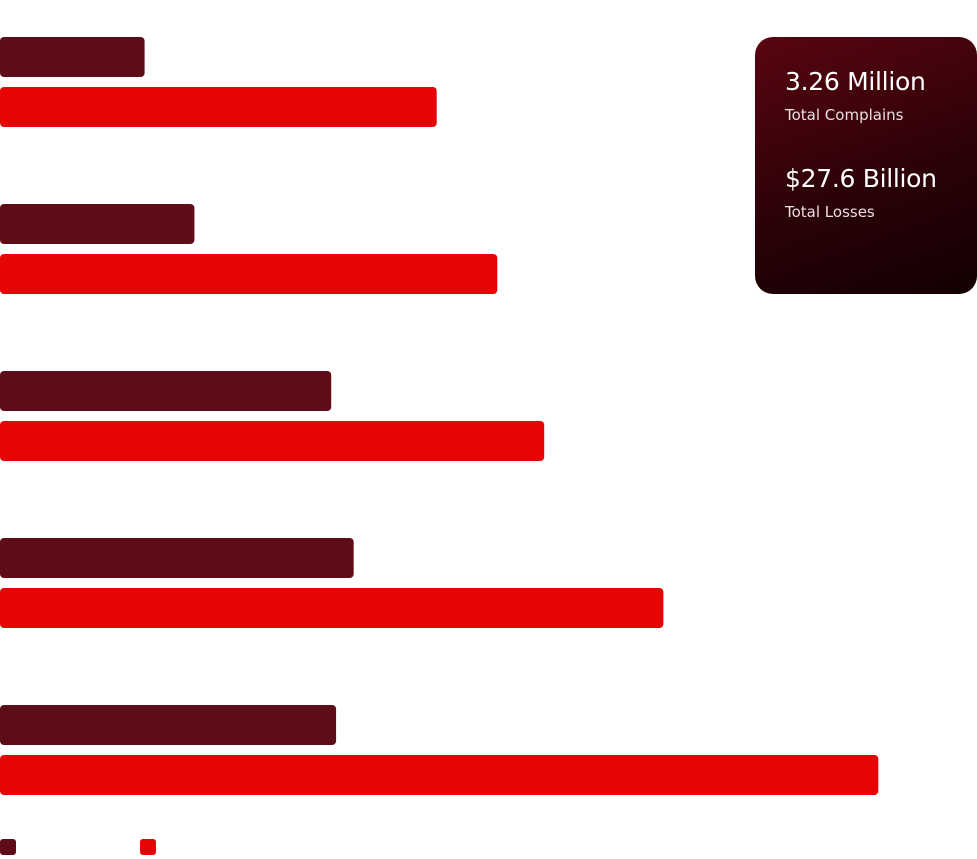  I want to click on bar-series2-group5, so click(439, 775).